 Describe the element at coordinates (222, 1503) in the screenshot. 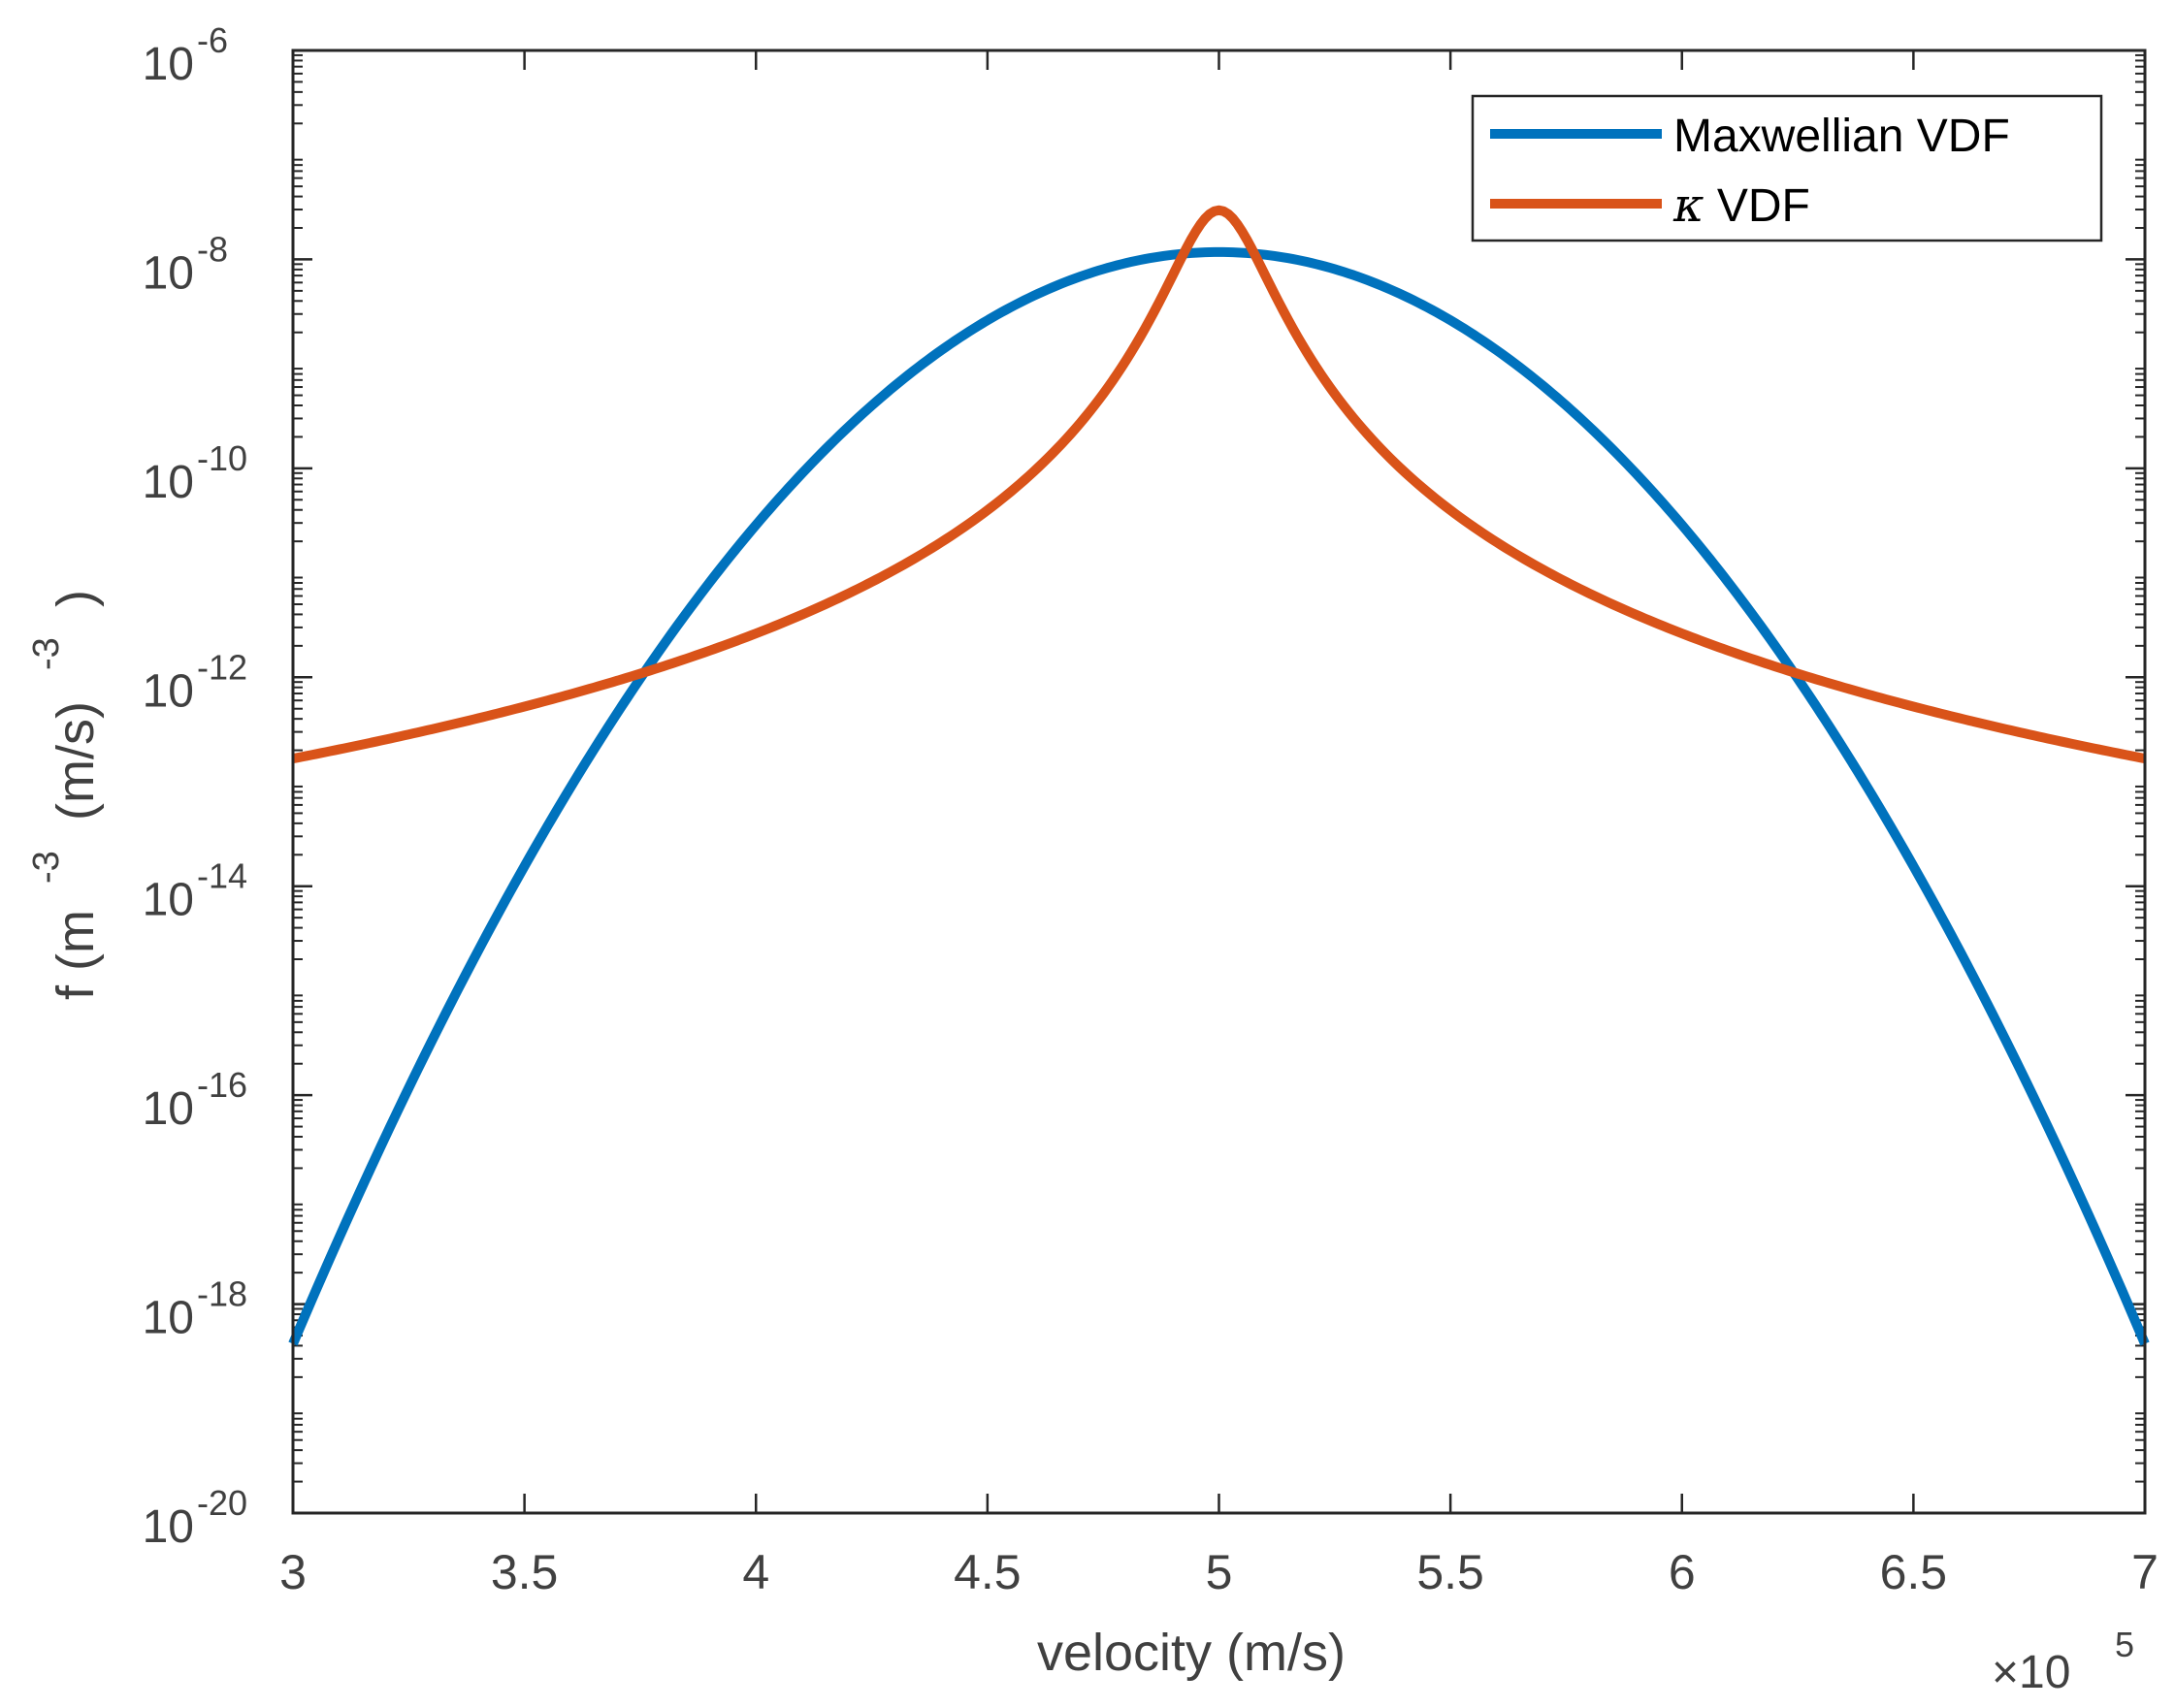

I see `y-tick-exponent: -20` at that location.